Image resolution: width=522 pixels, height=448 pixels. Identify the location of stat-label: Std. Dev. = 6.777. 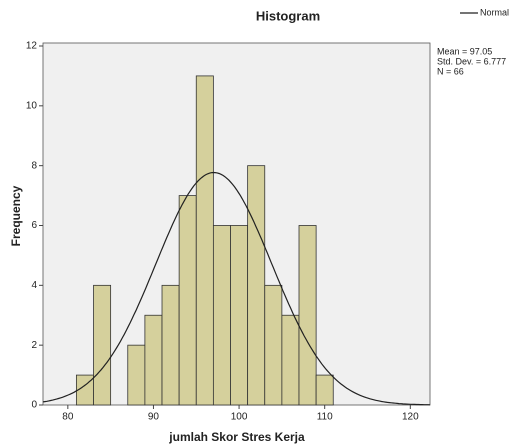
(471, 61).